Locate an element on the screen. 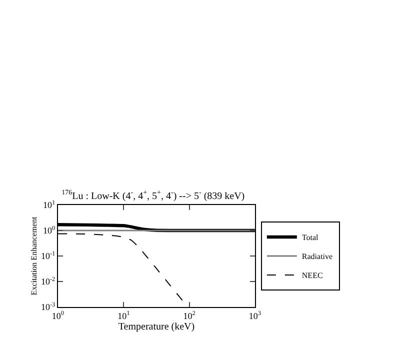 The height and width of the screenshot is (349, 403). x-tick-label: 10$^{2}$ is located at coordinates (189, 315).